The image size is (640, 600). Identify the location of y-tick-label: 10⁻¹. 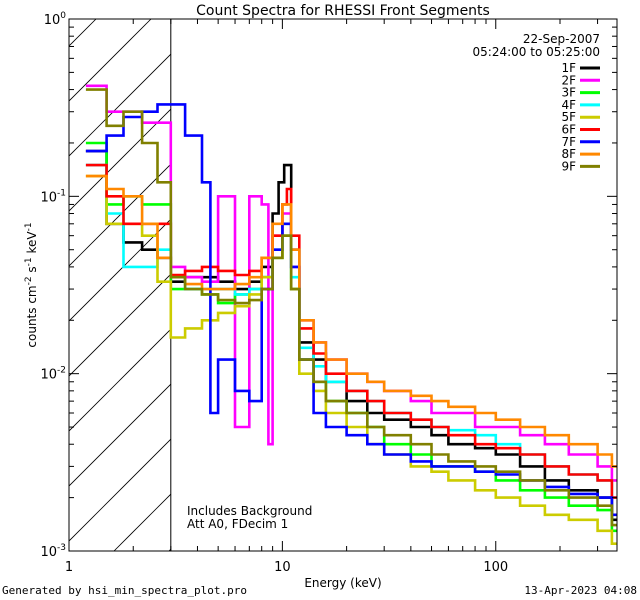
(53, 196).